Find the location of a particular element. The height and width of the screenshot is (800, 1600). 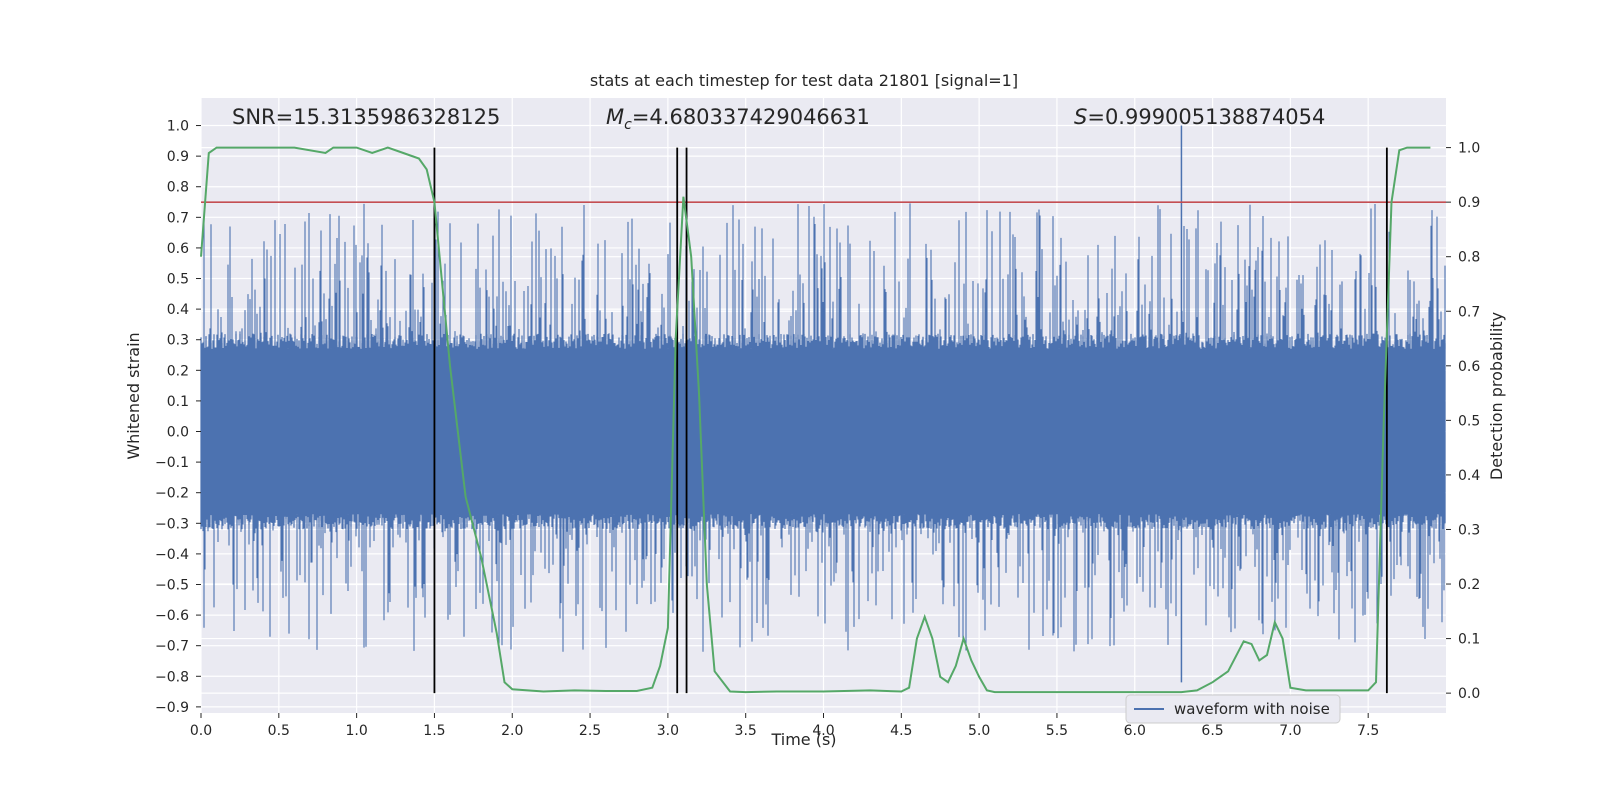

x-tick-label: 6.5 is located at coordinates (1212, 731).